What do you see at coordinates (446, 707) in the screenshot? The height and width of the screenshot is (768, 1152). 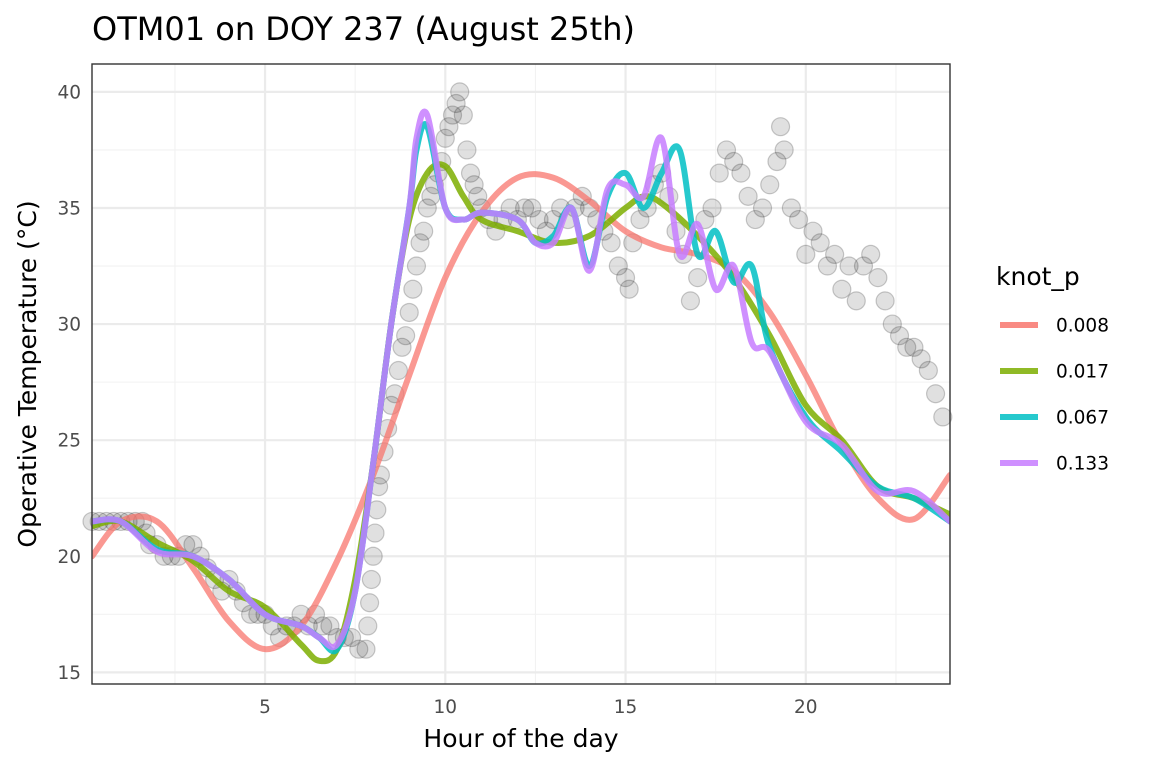 I see `x-tick-label: 10` at bounding box center [446, 707].